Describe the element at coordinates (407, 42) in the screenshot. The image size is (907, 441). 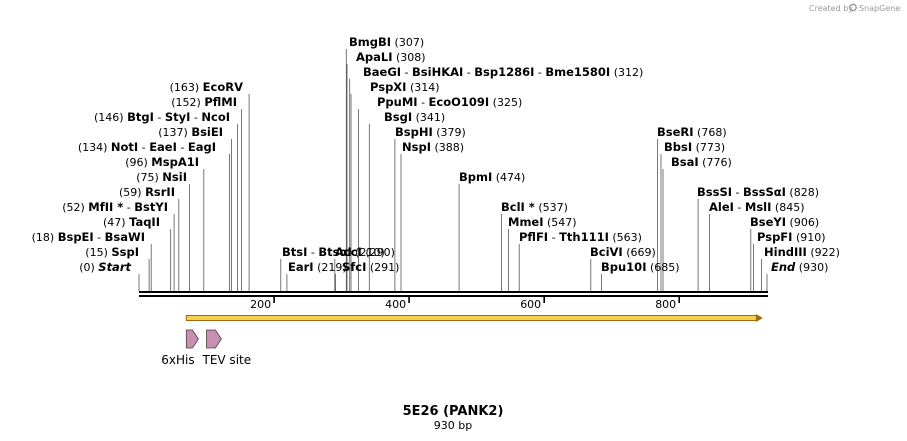
I see `site-position: (307)` at that location.